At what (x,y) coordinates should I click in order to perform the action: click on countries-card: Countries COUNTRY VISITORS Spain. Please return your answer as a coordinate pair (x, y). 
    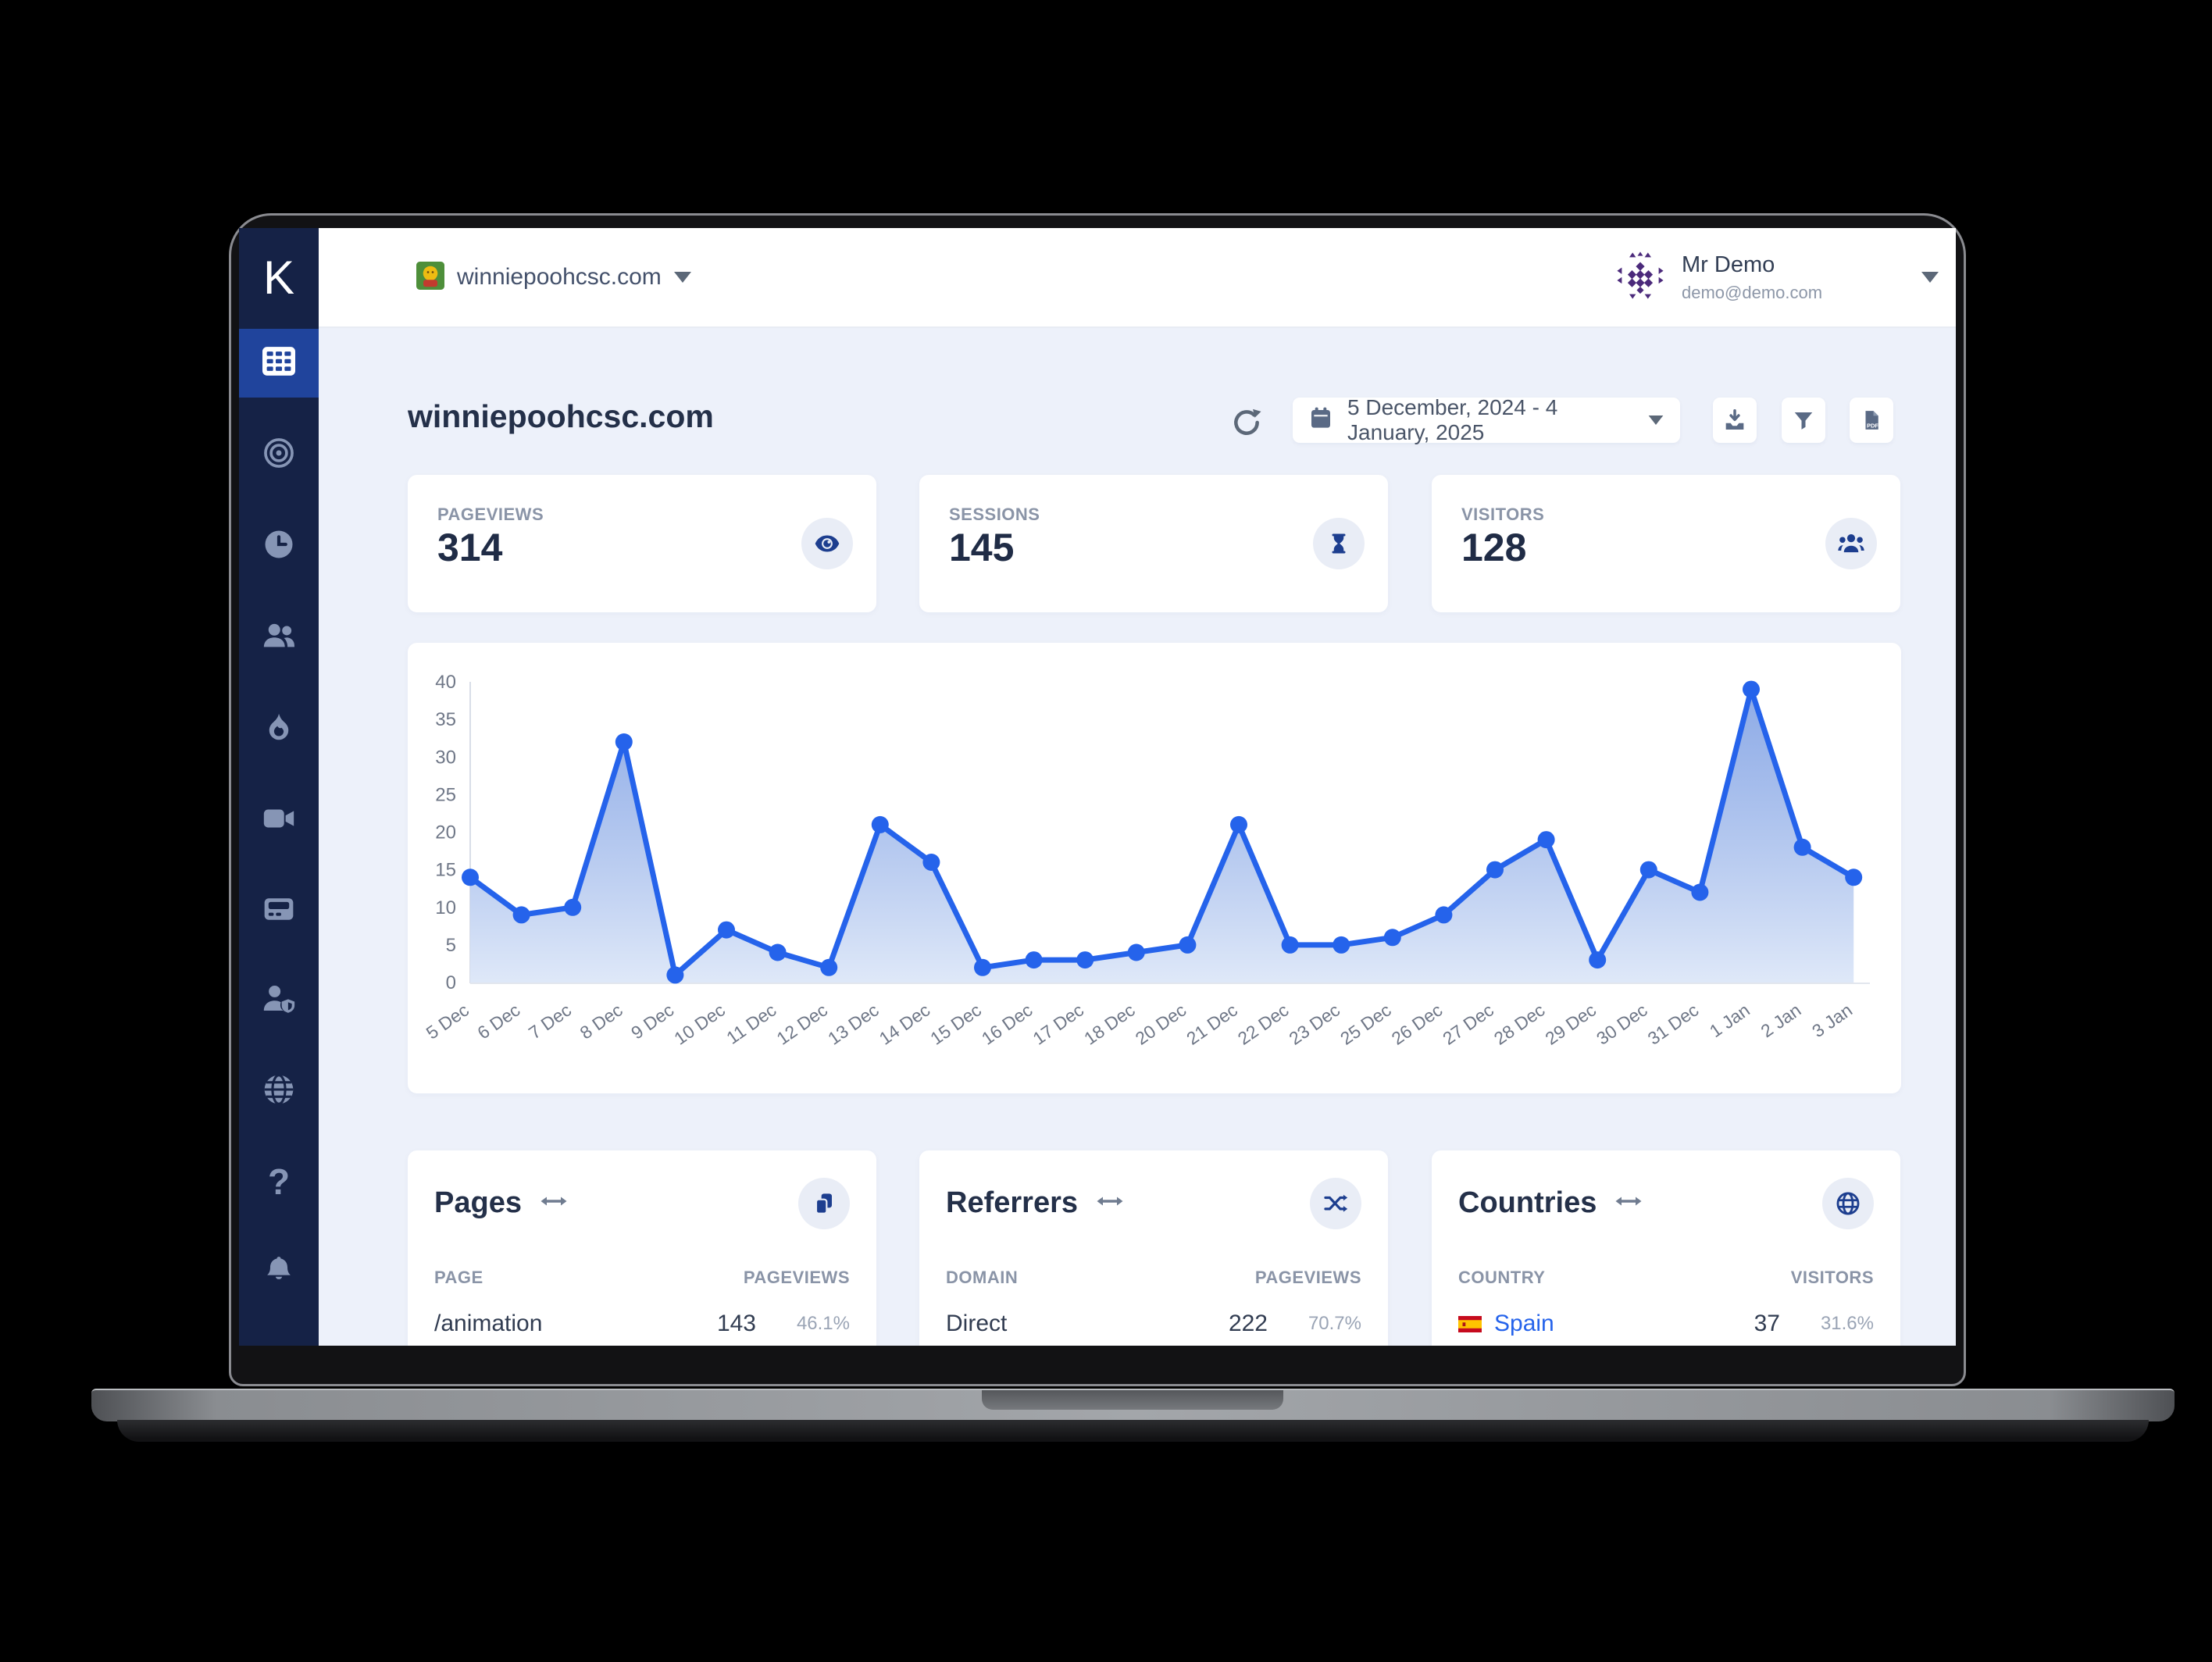
    Looking at the image, I should click on (1666, 1248).